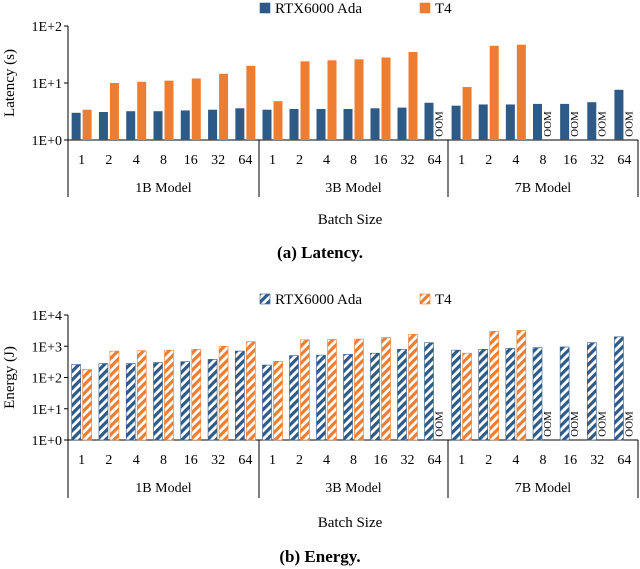 This screenshot has height=569, width=640. What do you see at coordinates (597, 460) in the screenshot?
I see `energy-batch-label: 32` at bounding box center [597, 460].